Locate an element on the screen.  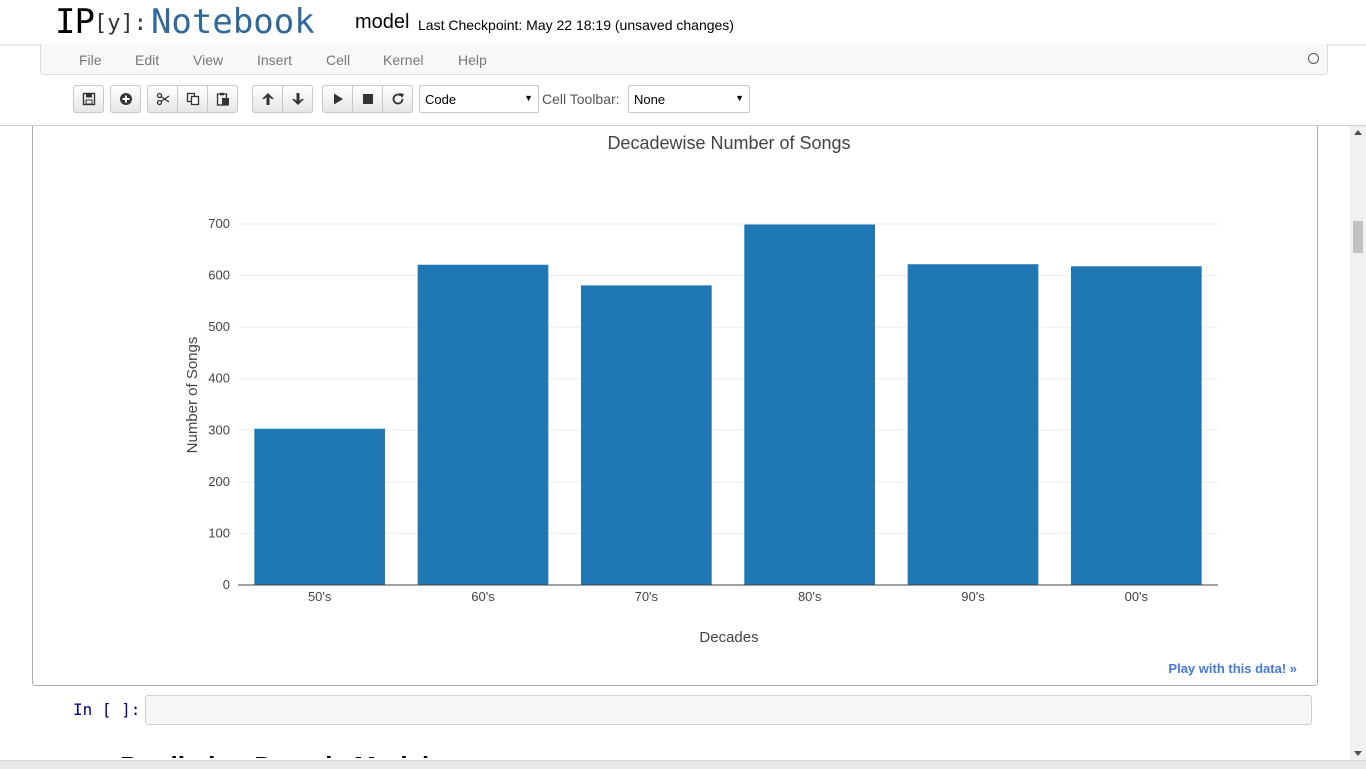
run-group is located at coordinates (367, 99).